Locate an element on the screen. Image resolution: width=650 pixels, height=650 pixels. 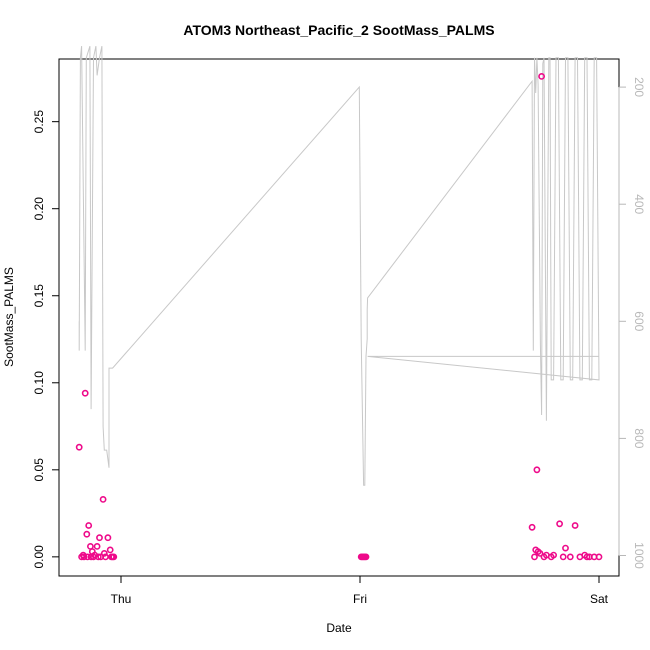
y-tick-label: 0.10 is located at coordinates (39, 383).